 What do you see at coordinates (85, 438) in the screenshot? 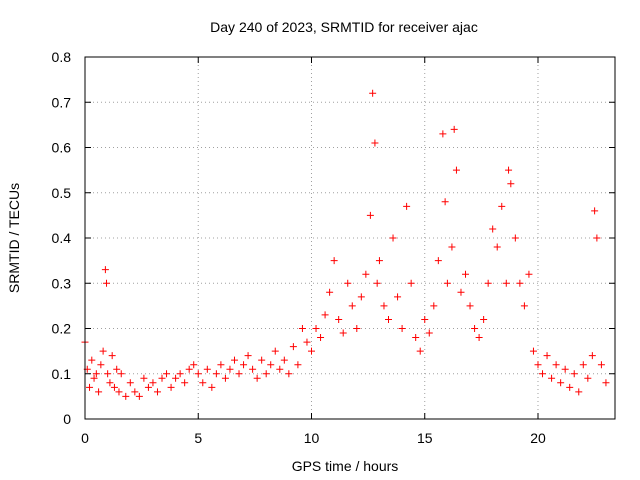
I see `x-tick-label: 0` at bounding box center [85, 438].